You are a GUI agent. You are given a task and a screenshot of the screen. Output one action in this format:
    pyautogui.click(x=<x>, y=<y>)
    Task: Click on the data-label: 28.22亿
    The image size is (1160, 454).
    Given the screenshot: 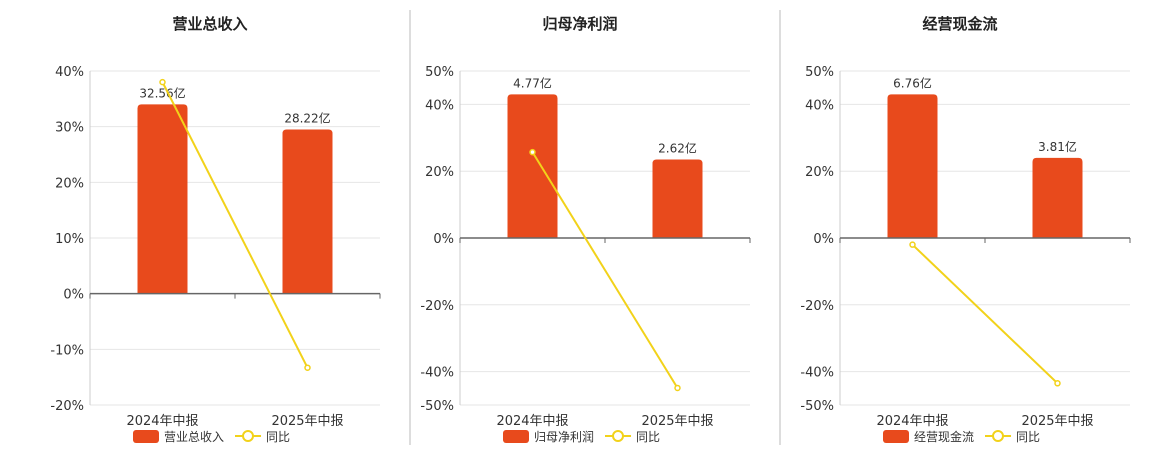 What is the action you would take?
    pyautogui.click(x=307, y=117)
    